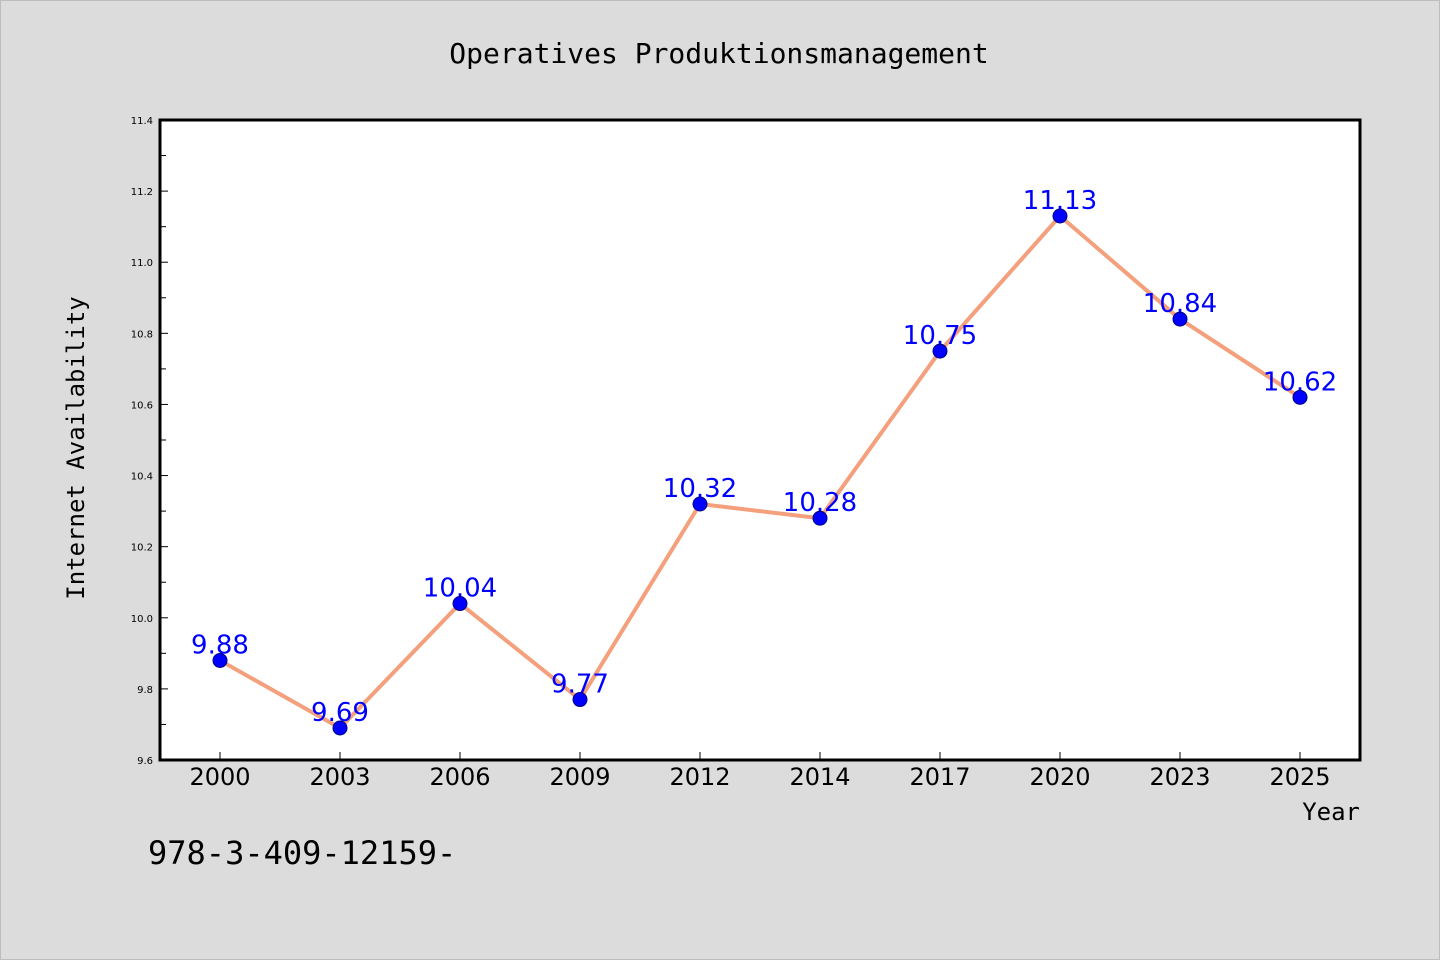  I want to click on x-tick-label: 2012, so click(699, 777).